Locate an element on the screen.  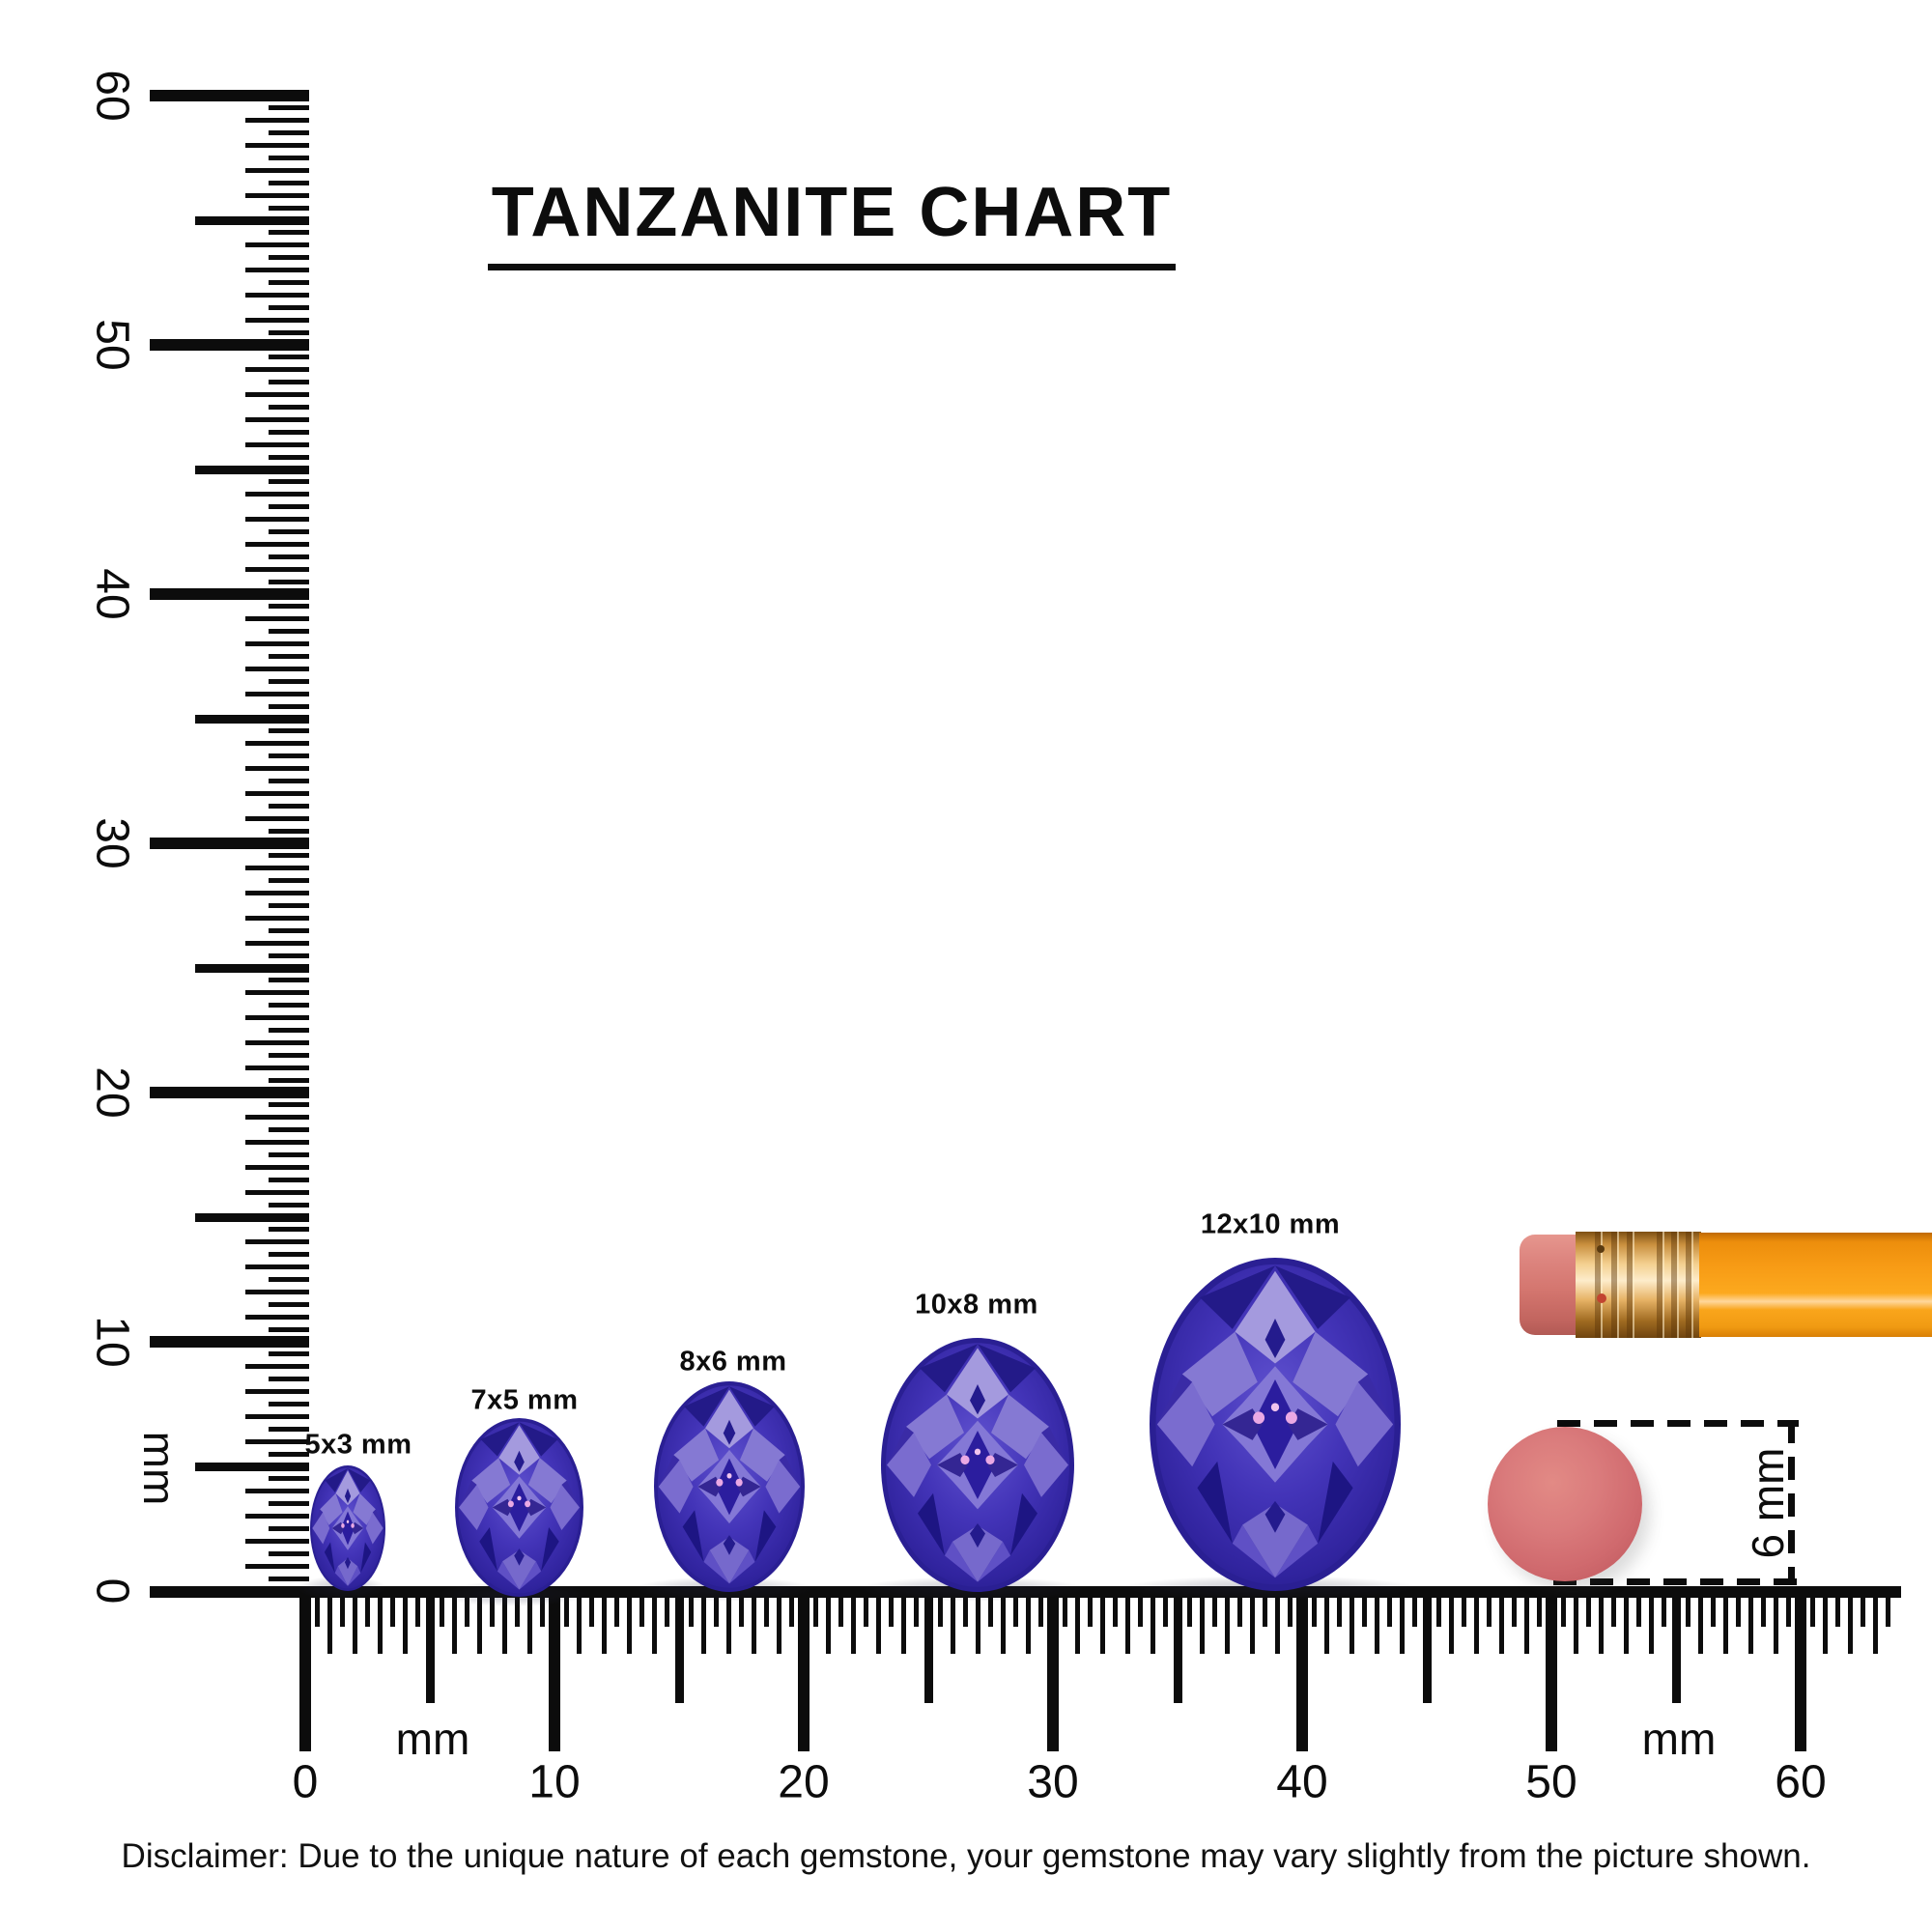
ruler-tick-label: 10 is located at coordinates (554, 1782).